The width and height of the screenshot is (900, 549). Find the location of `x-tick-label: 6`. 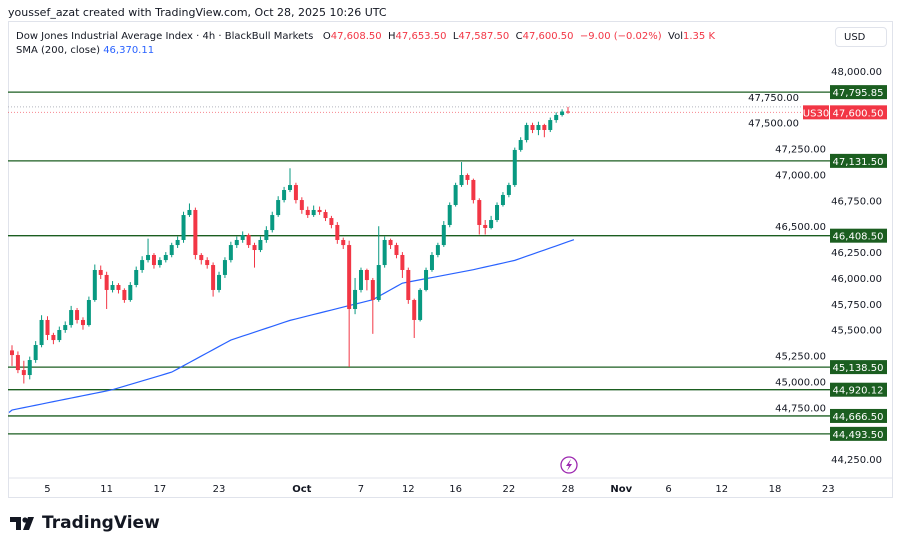

x-tick-label: 6 is located at coordinates (668, 489).